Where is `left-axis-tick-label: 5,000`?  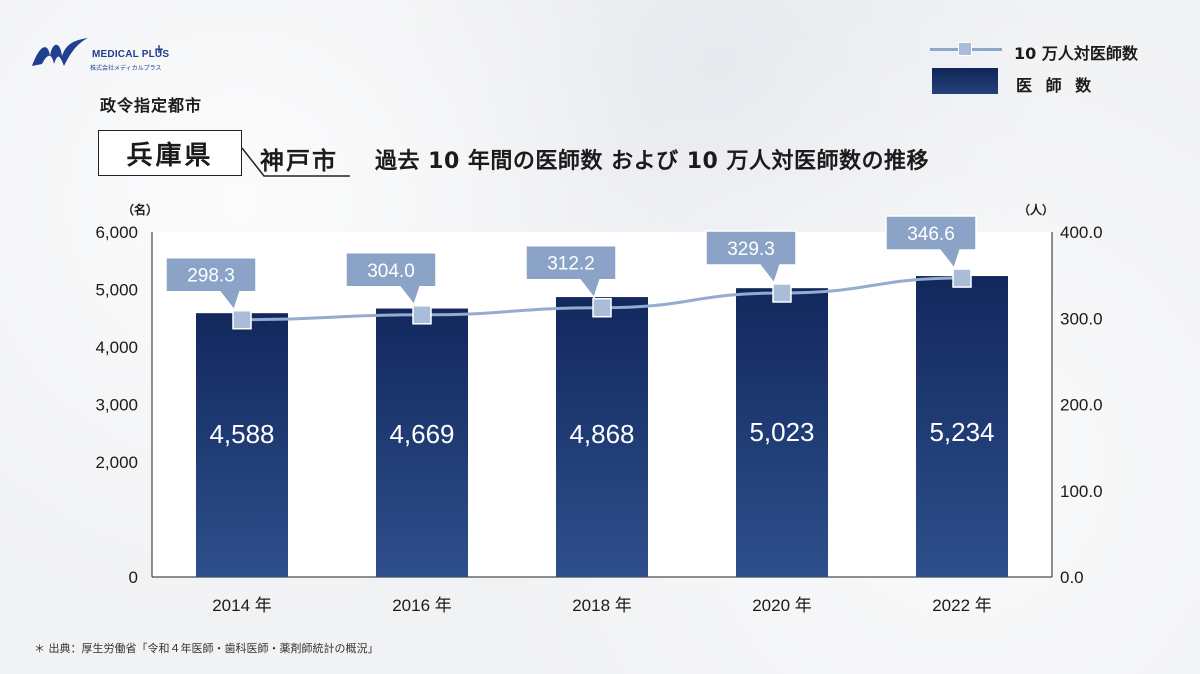
left-axis-tick-label: 5,000 is located at coordinates (116, 290).